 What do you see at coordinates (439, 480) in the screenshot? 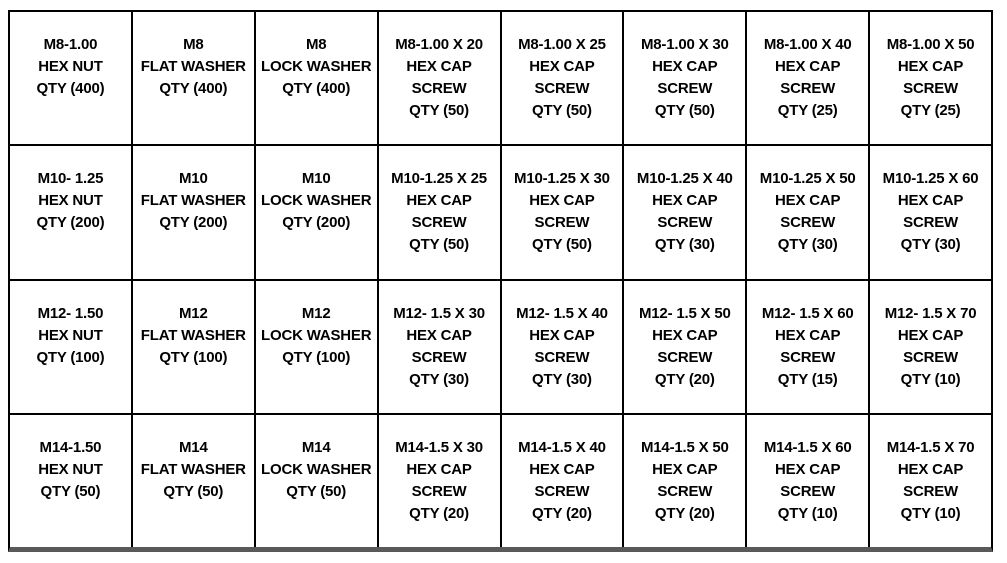
I see `label-cell-r4-c4: M14-1.5 X 30 HEX CAP SCREW QTY (20)` at bounding box center [439, 480].